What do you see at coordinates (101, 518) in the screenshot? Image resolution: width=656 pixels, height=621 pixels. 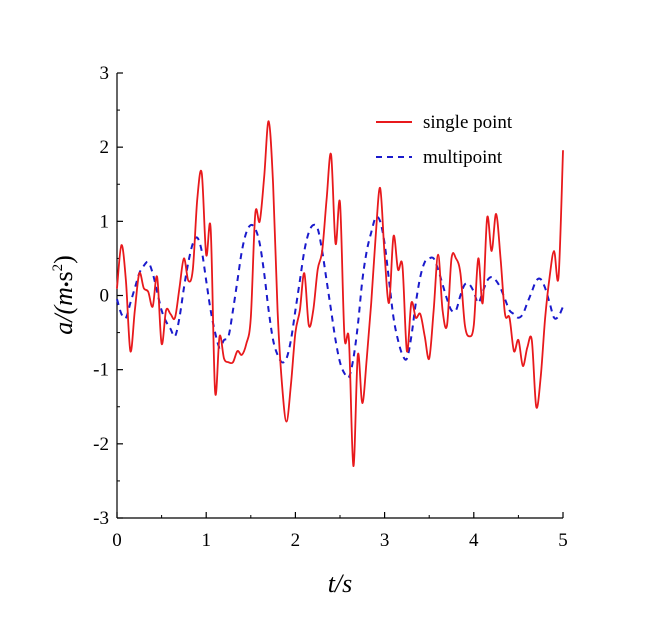 I see `y-tick-label: -3` at bounding box center [101, 518].